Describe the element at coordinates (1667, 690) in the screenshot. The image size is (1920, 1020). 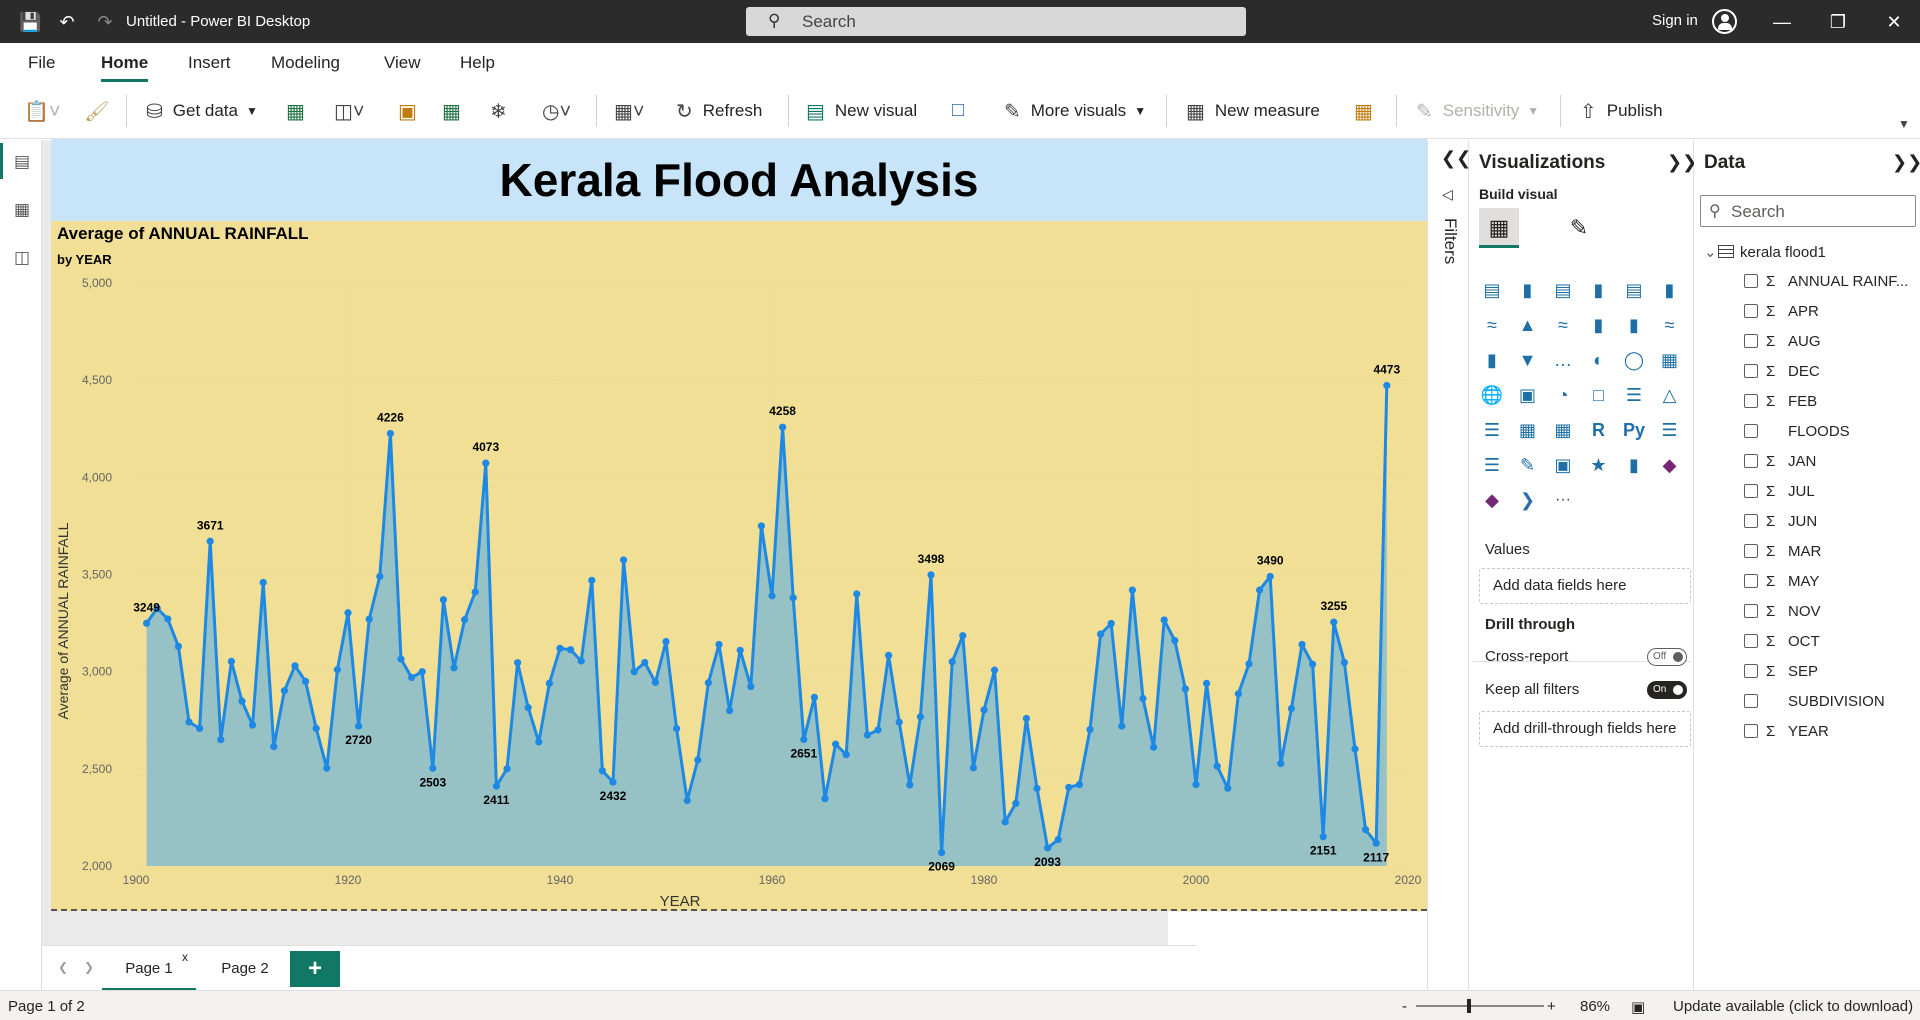
I see `keep-all-filters-toggle: On` at that location.